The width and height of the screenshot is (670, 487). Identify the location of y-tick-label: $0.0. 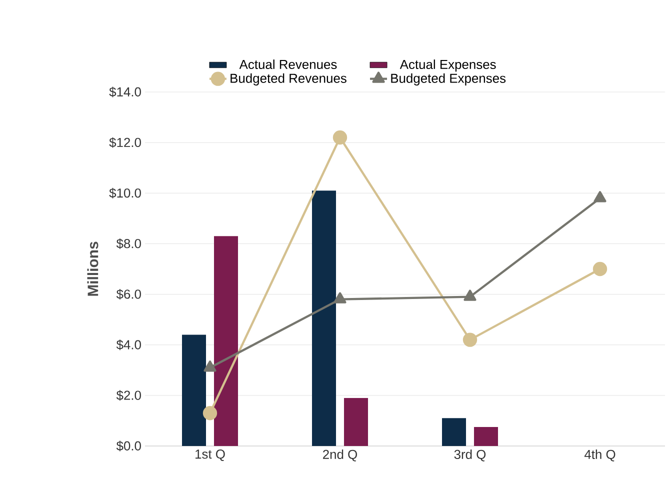
(128, 446).